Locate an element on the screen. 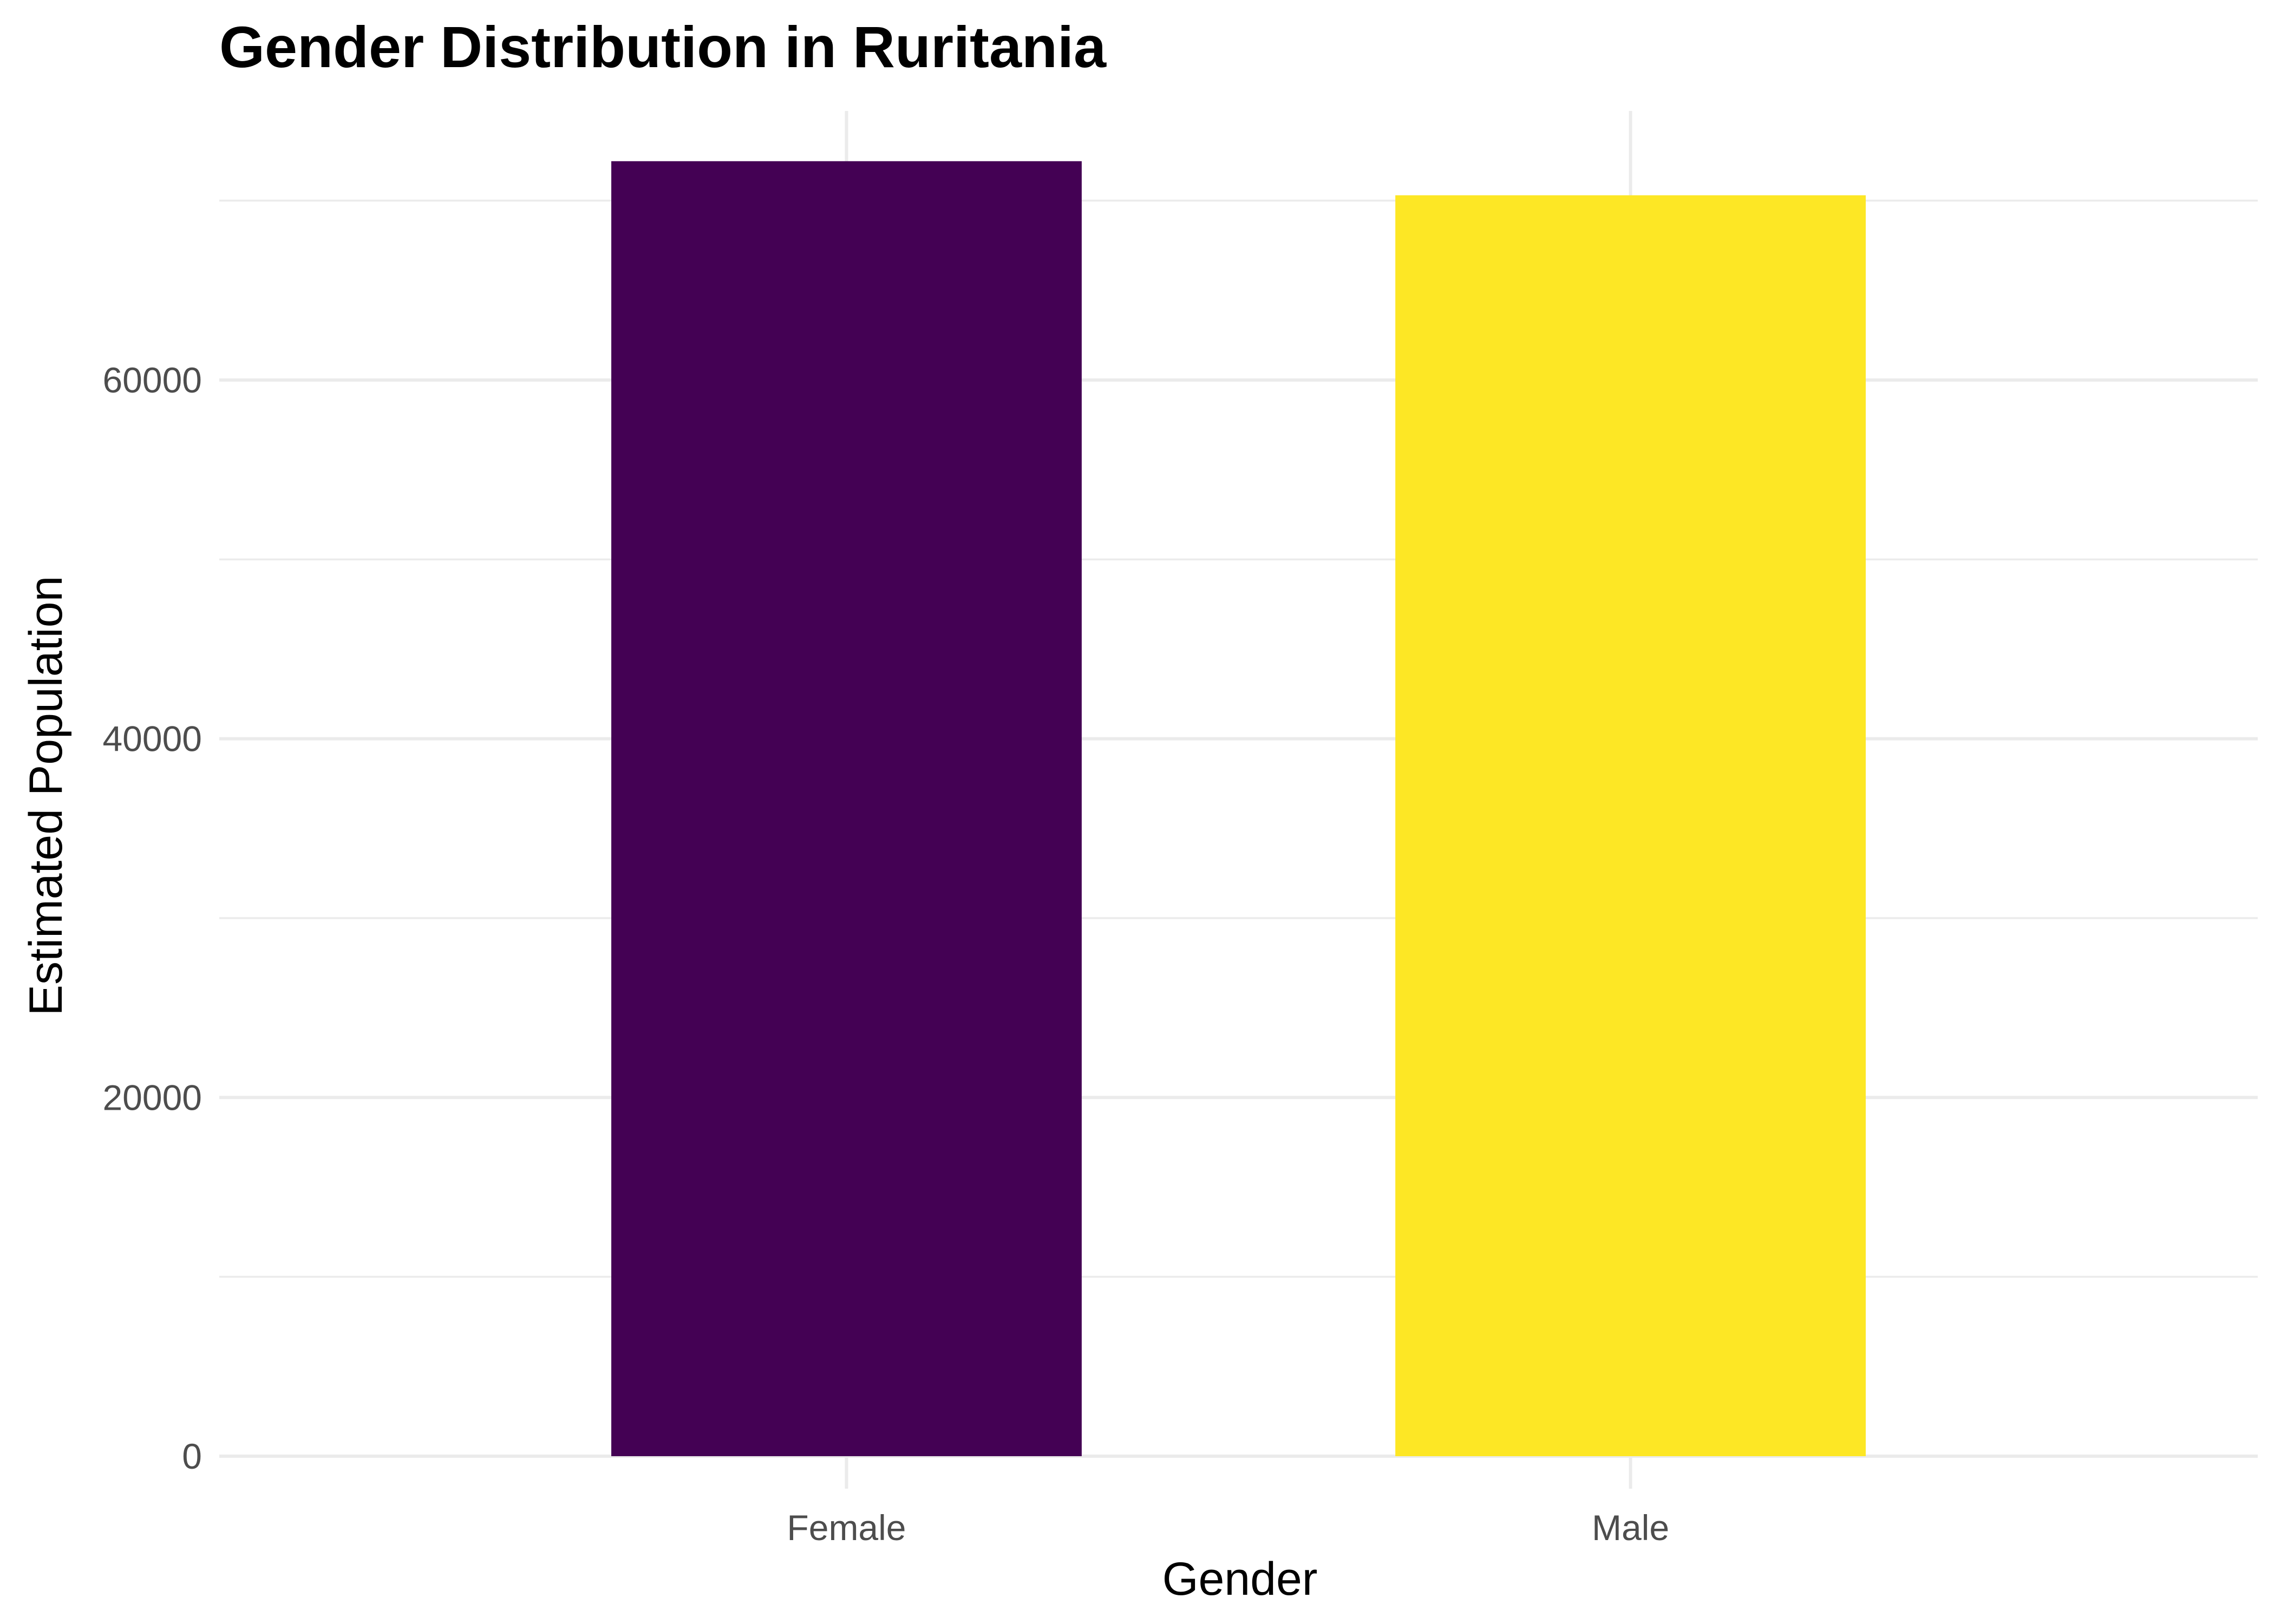  y-tick-label: 60000 is located at coordinates (152, 380).